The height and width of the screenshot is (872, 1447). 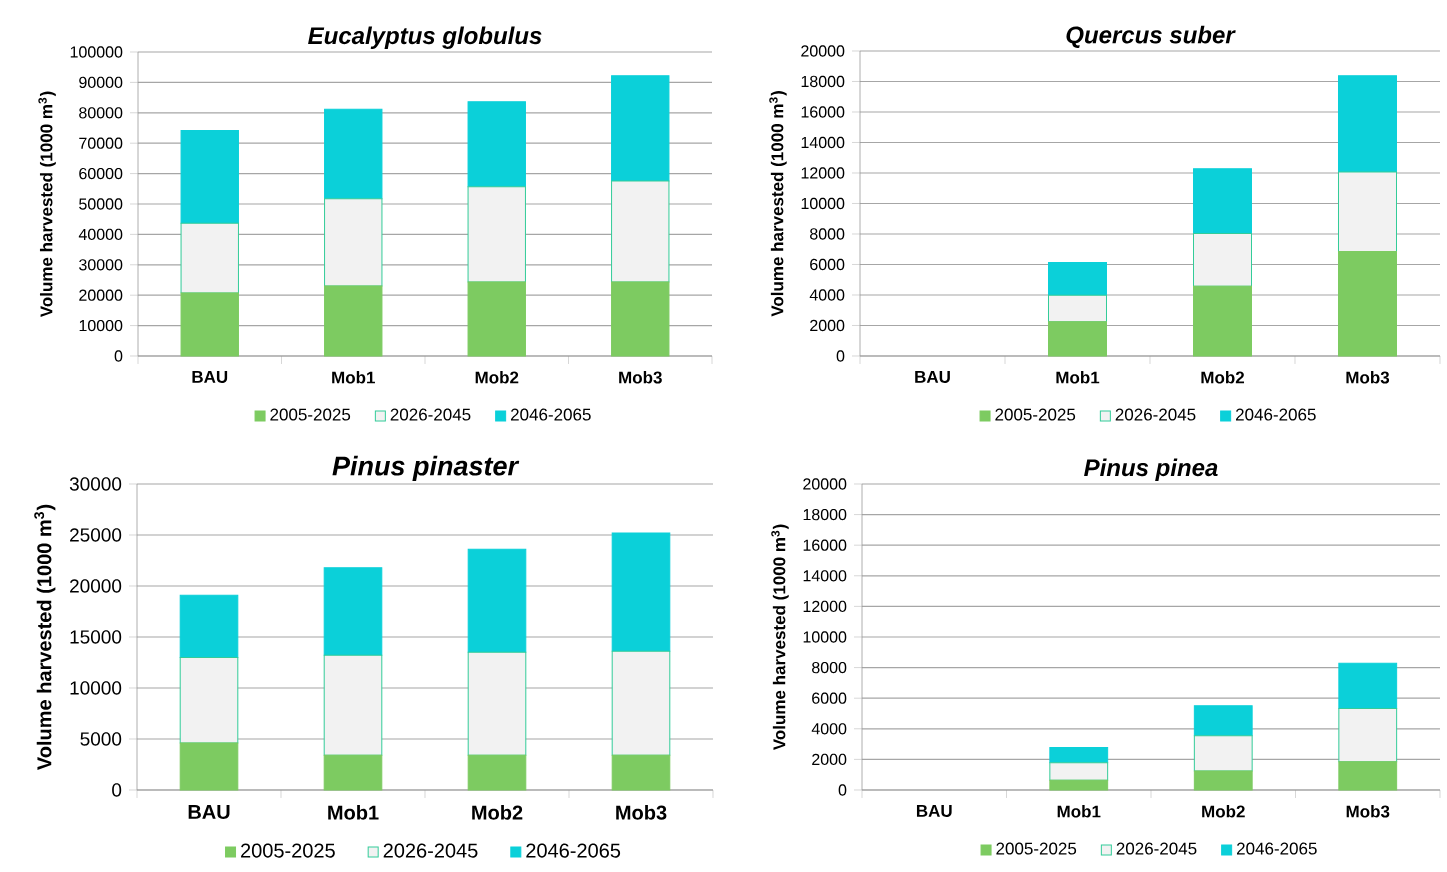 I want to click on y-tick-label: 6000, so click(x=827, y=264).